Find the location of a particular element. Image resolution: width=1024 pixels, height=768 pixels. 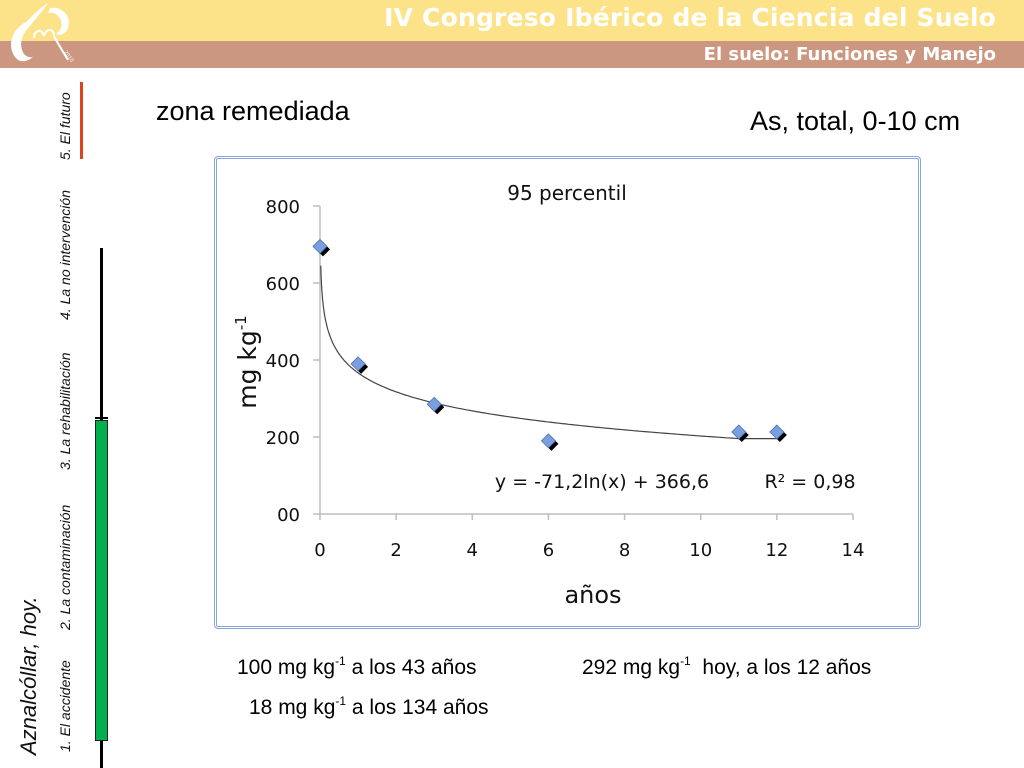

variable-heading: As, total, 0-10 cm is located at coordinates (855, 121).